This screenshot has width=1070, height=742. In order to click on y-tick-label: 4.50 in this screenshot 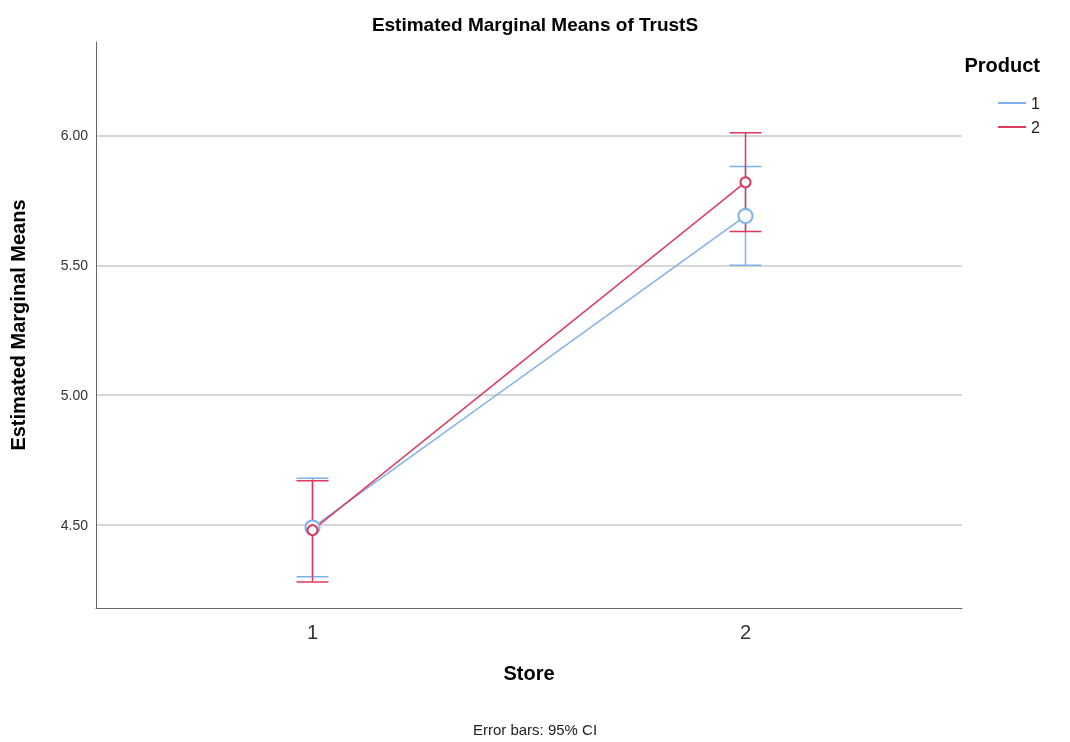, I will do `click(74, 524)`.